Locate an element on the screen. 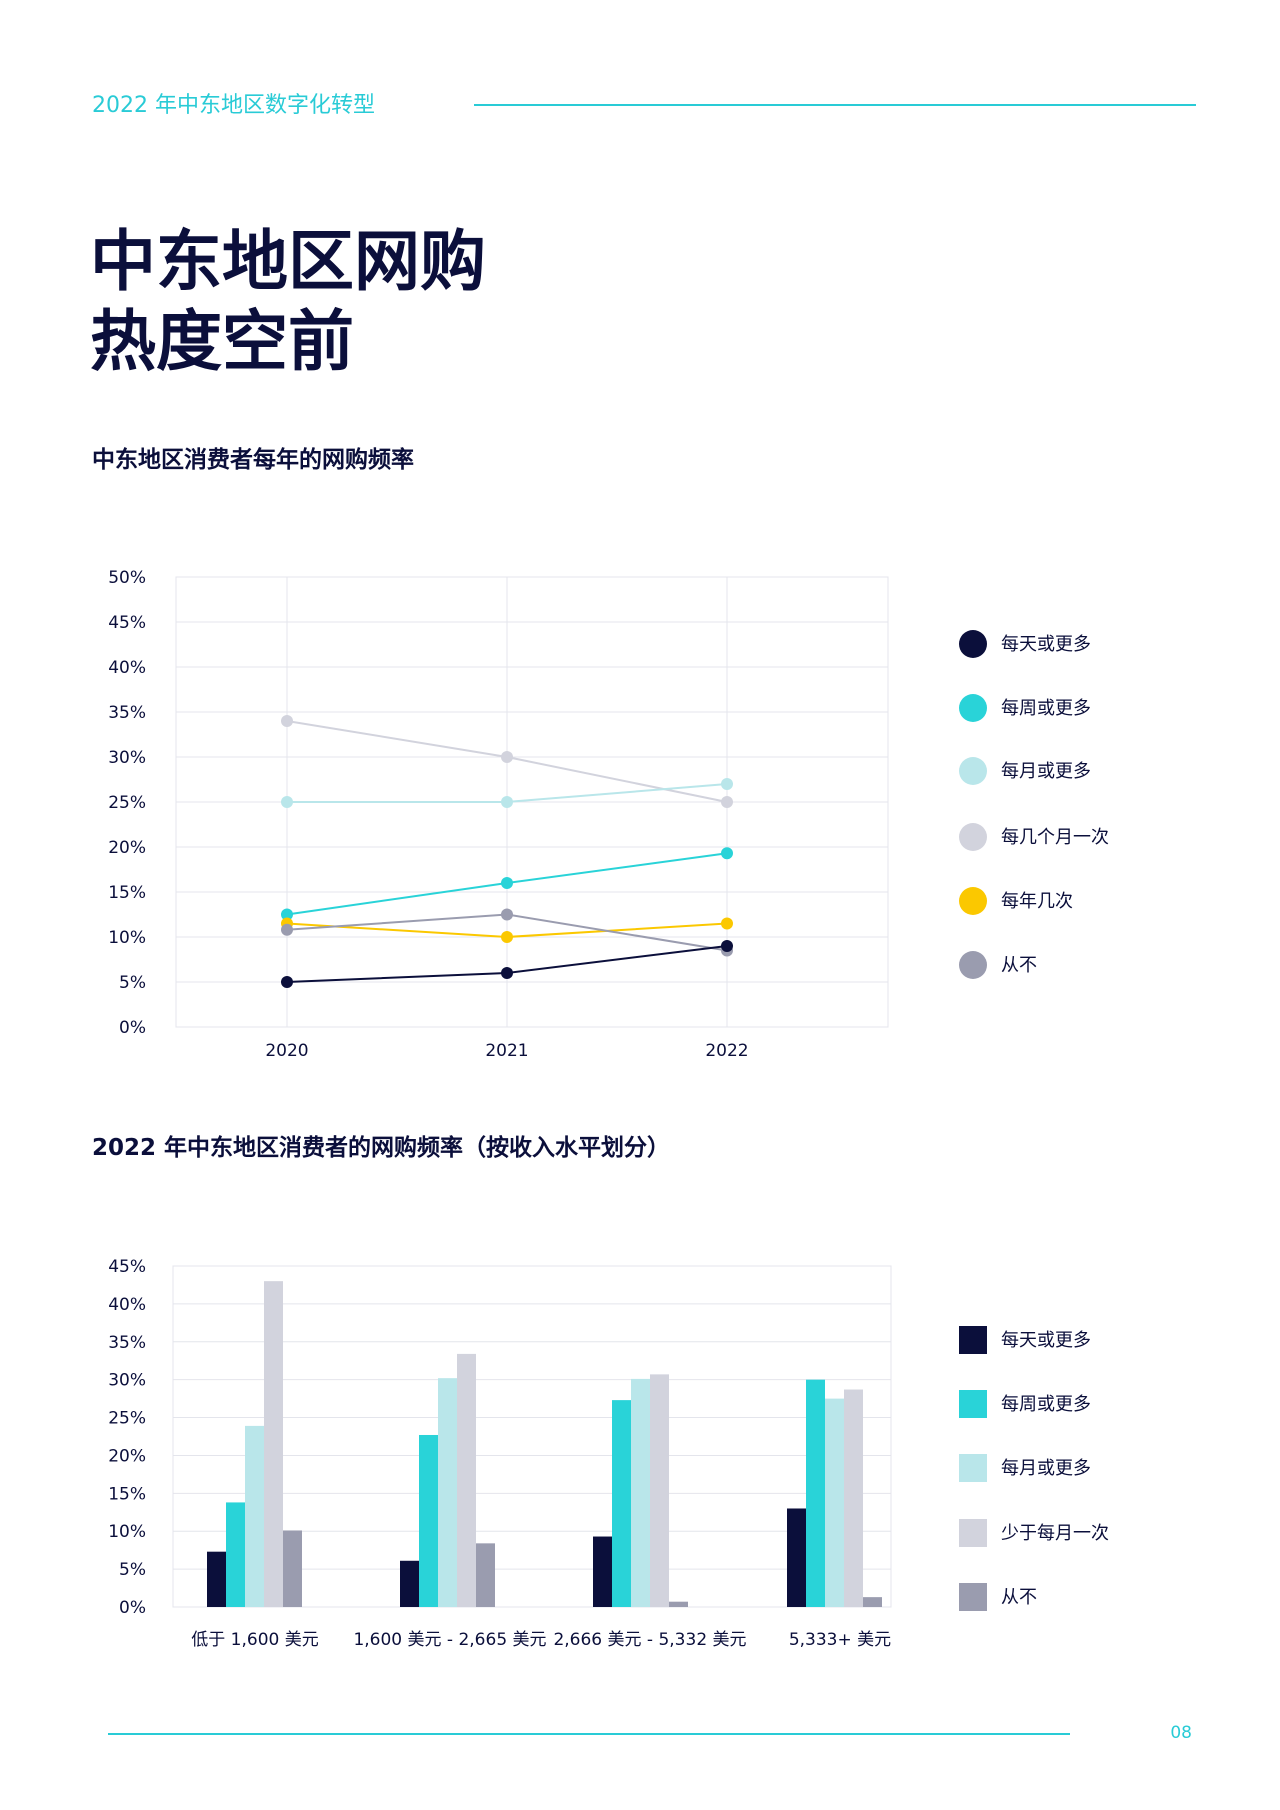 This screenshot has width=1280, height=1810. y-tick-label: 50% is located at coordinates (127, 578).